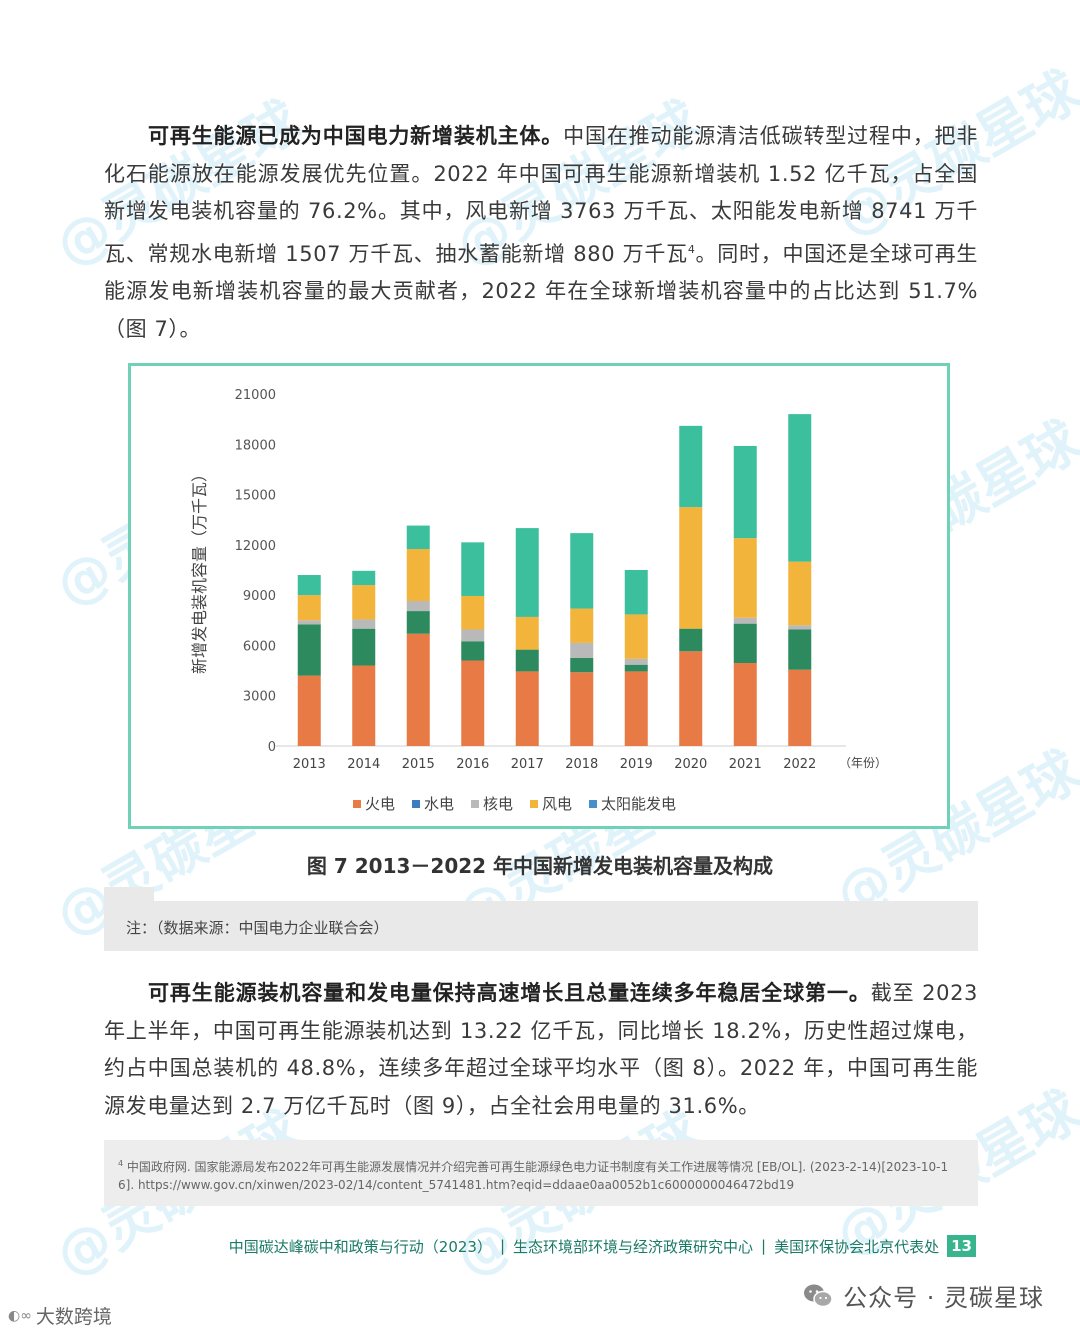 Image resolution: width=1080 pixels, height=1337 pixels. Describe the element at coordinates (364, 705) in the screenshot. I see `bar-火电-2014` at that location.